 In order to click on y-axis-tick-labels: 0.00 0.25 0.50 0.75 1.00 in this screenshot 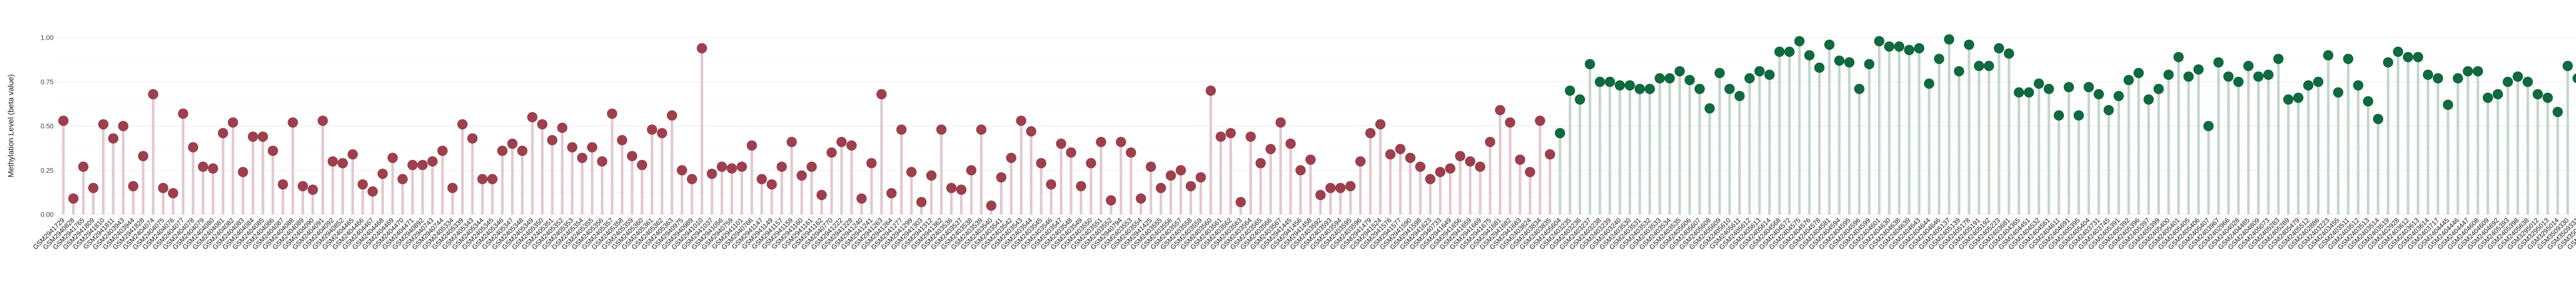, I will do `click(47, 126)`.